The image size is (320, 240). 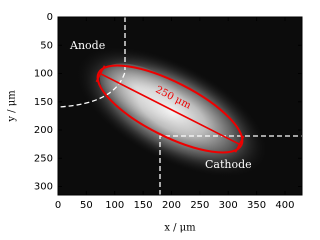 What do you see at coordinates (43, 187) in the screenshot?
I see `y-tick-label: 300` at bounding box center [43, 187].